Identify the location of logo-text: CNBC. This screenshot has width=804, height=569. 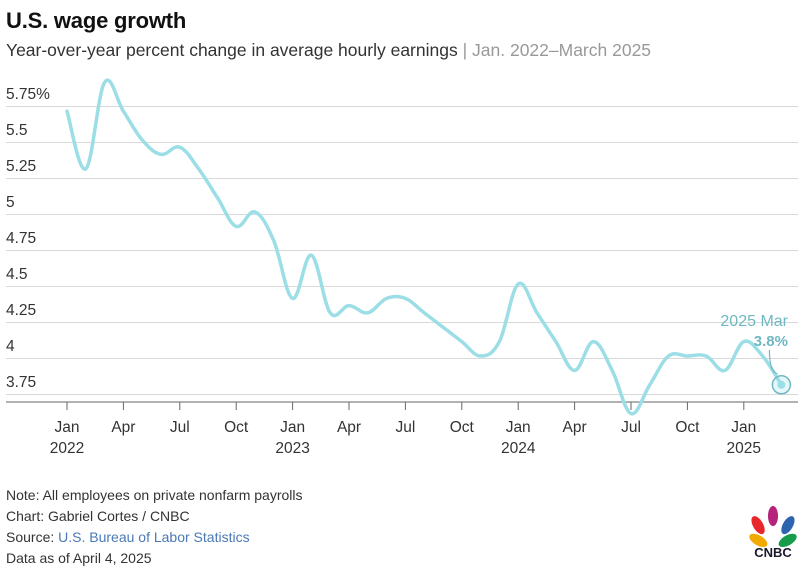
(773, 552).